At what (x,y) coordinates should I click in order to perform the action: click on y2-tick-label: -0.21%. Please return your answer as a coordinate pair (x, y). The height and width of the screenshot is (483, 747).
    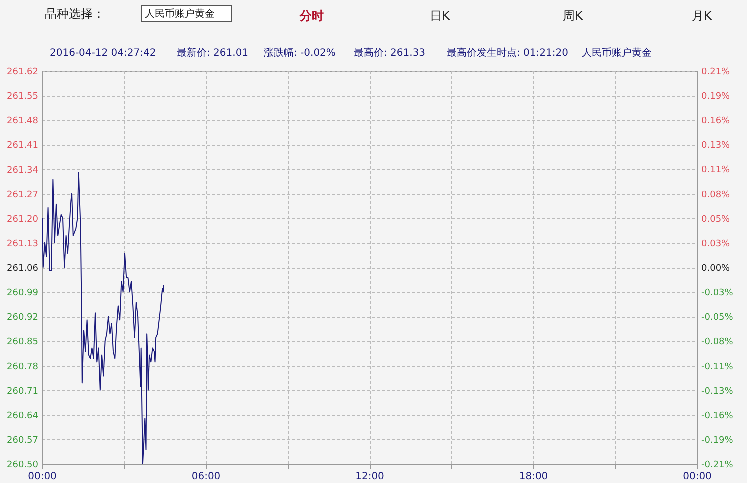
    Looking at the image, I should click on (718, 465).